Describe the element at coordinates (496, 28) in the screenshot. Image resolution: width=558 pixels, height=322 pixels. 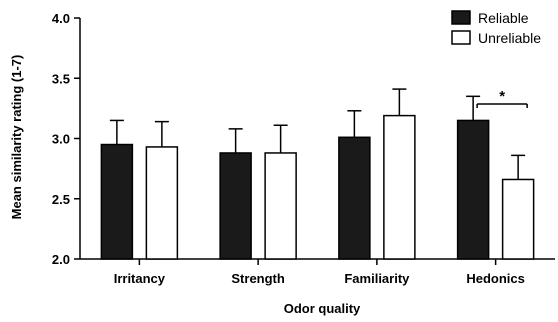
I see `legend: Reliable Unreliable` at that location.